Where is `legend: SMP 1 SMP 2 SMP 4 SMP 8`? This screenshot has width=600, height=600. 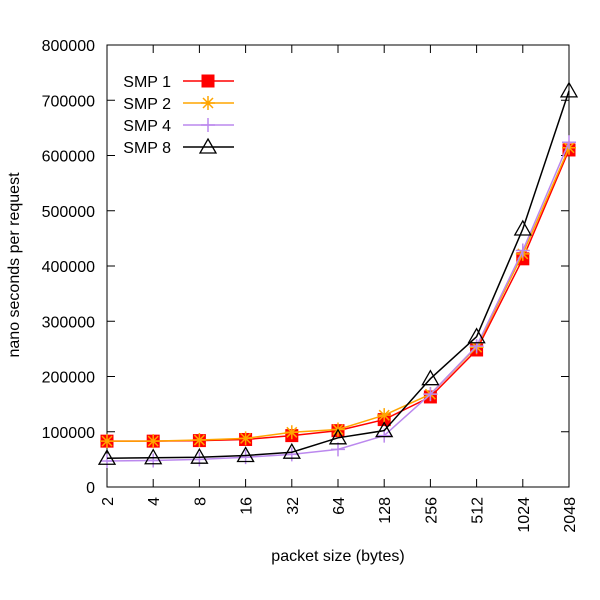
legend: SMP 1 SMP 2 SMP 4 SMP 8 is located at coordinates (178, 115).